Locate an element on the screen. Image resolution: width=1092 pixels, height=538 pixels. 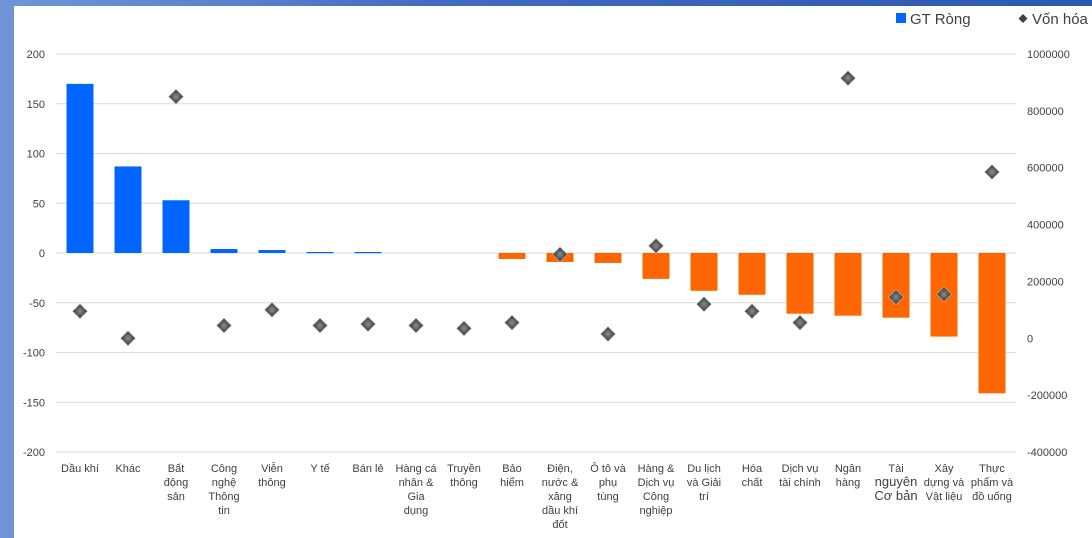
y-tick-label: -150 is located at coordinates (34, 403).